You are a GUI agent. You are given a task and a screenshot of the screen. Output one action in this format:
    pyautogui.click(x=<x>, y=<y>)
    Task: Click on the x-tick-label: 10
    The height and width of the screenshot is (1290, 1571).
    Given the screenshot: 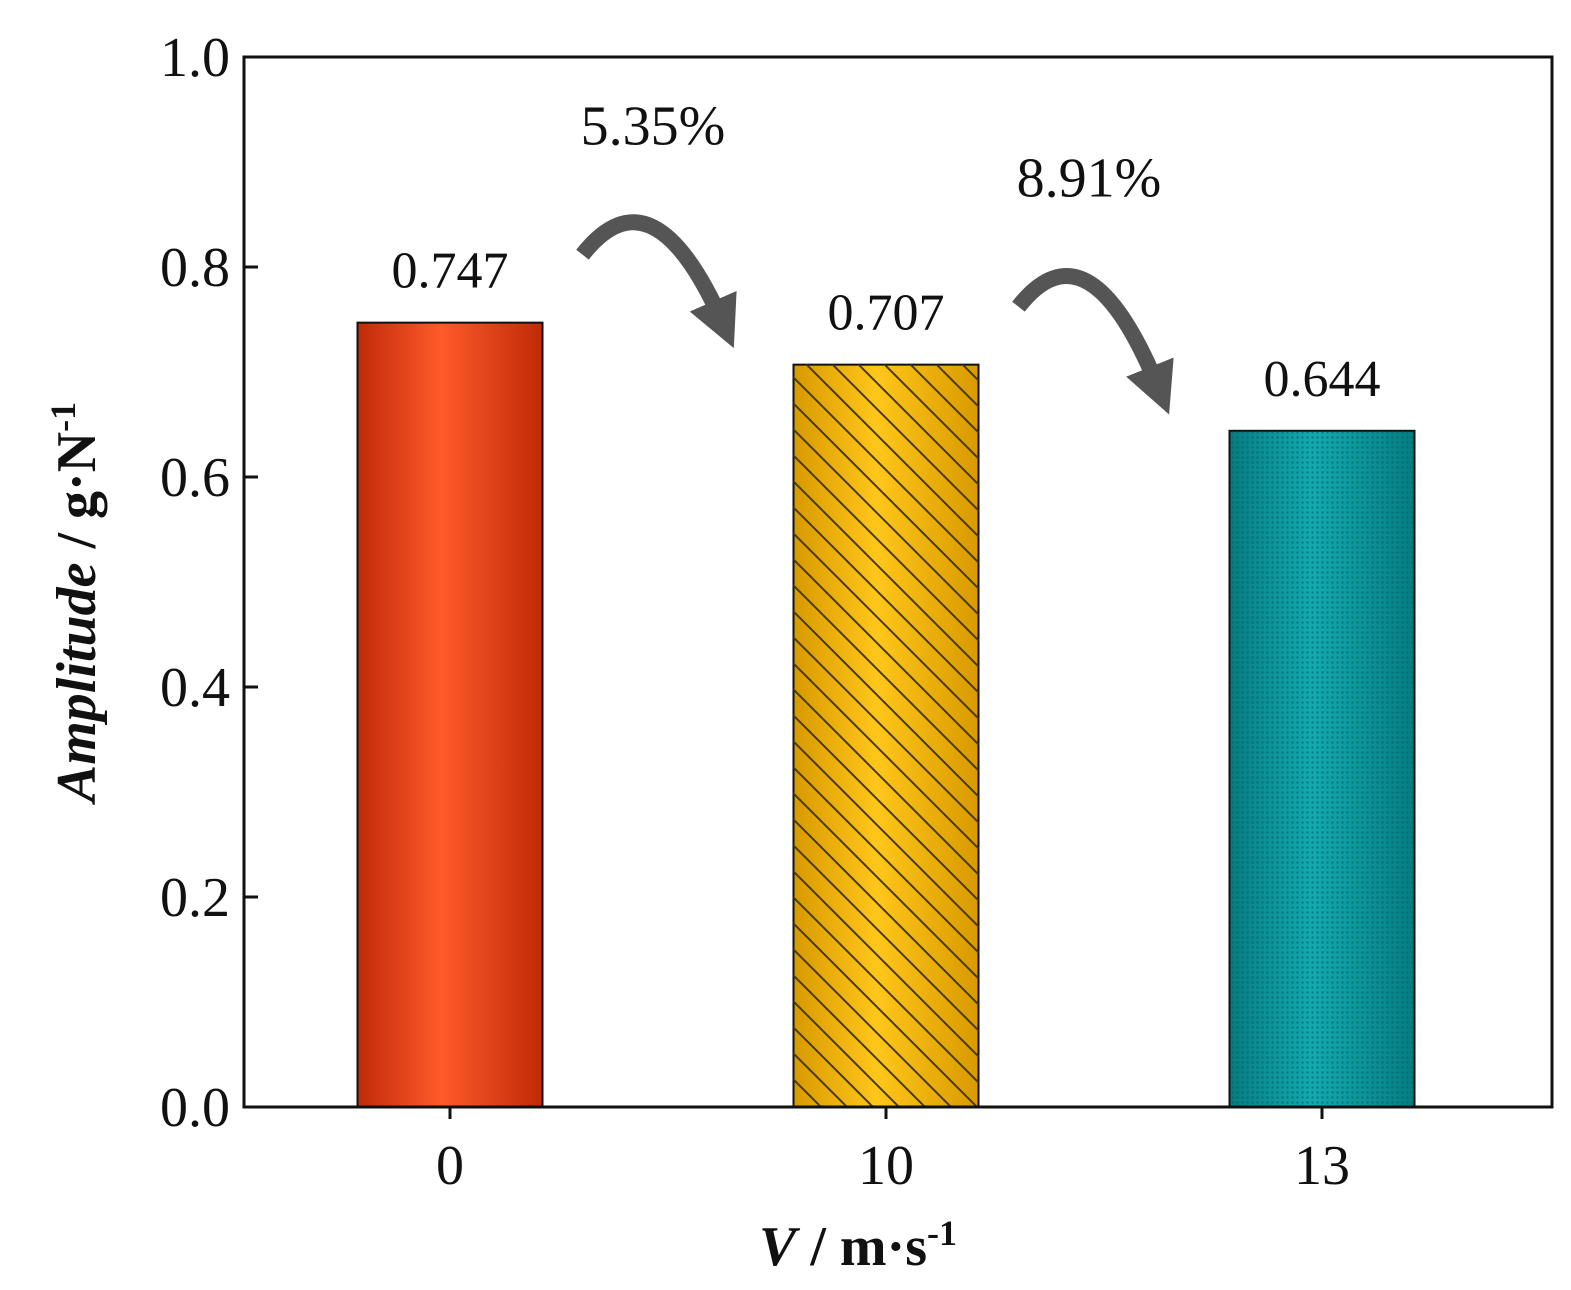 What is the action you would take?
    pyautogui.click(x=886, y=1166)
    